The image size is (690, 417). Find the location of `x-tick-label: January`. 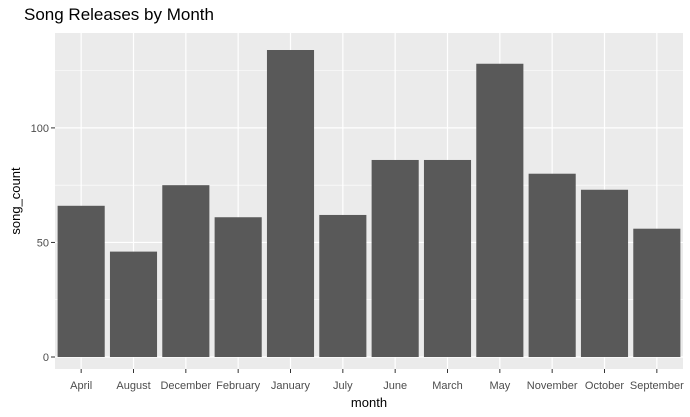

x-tick-label: January is located at coordinates (291, 386).